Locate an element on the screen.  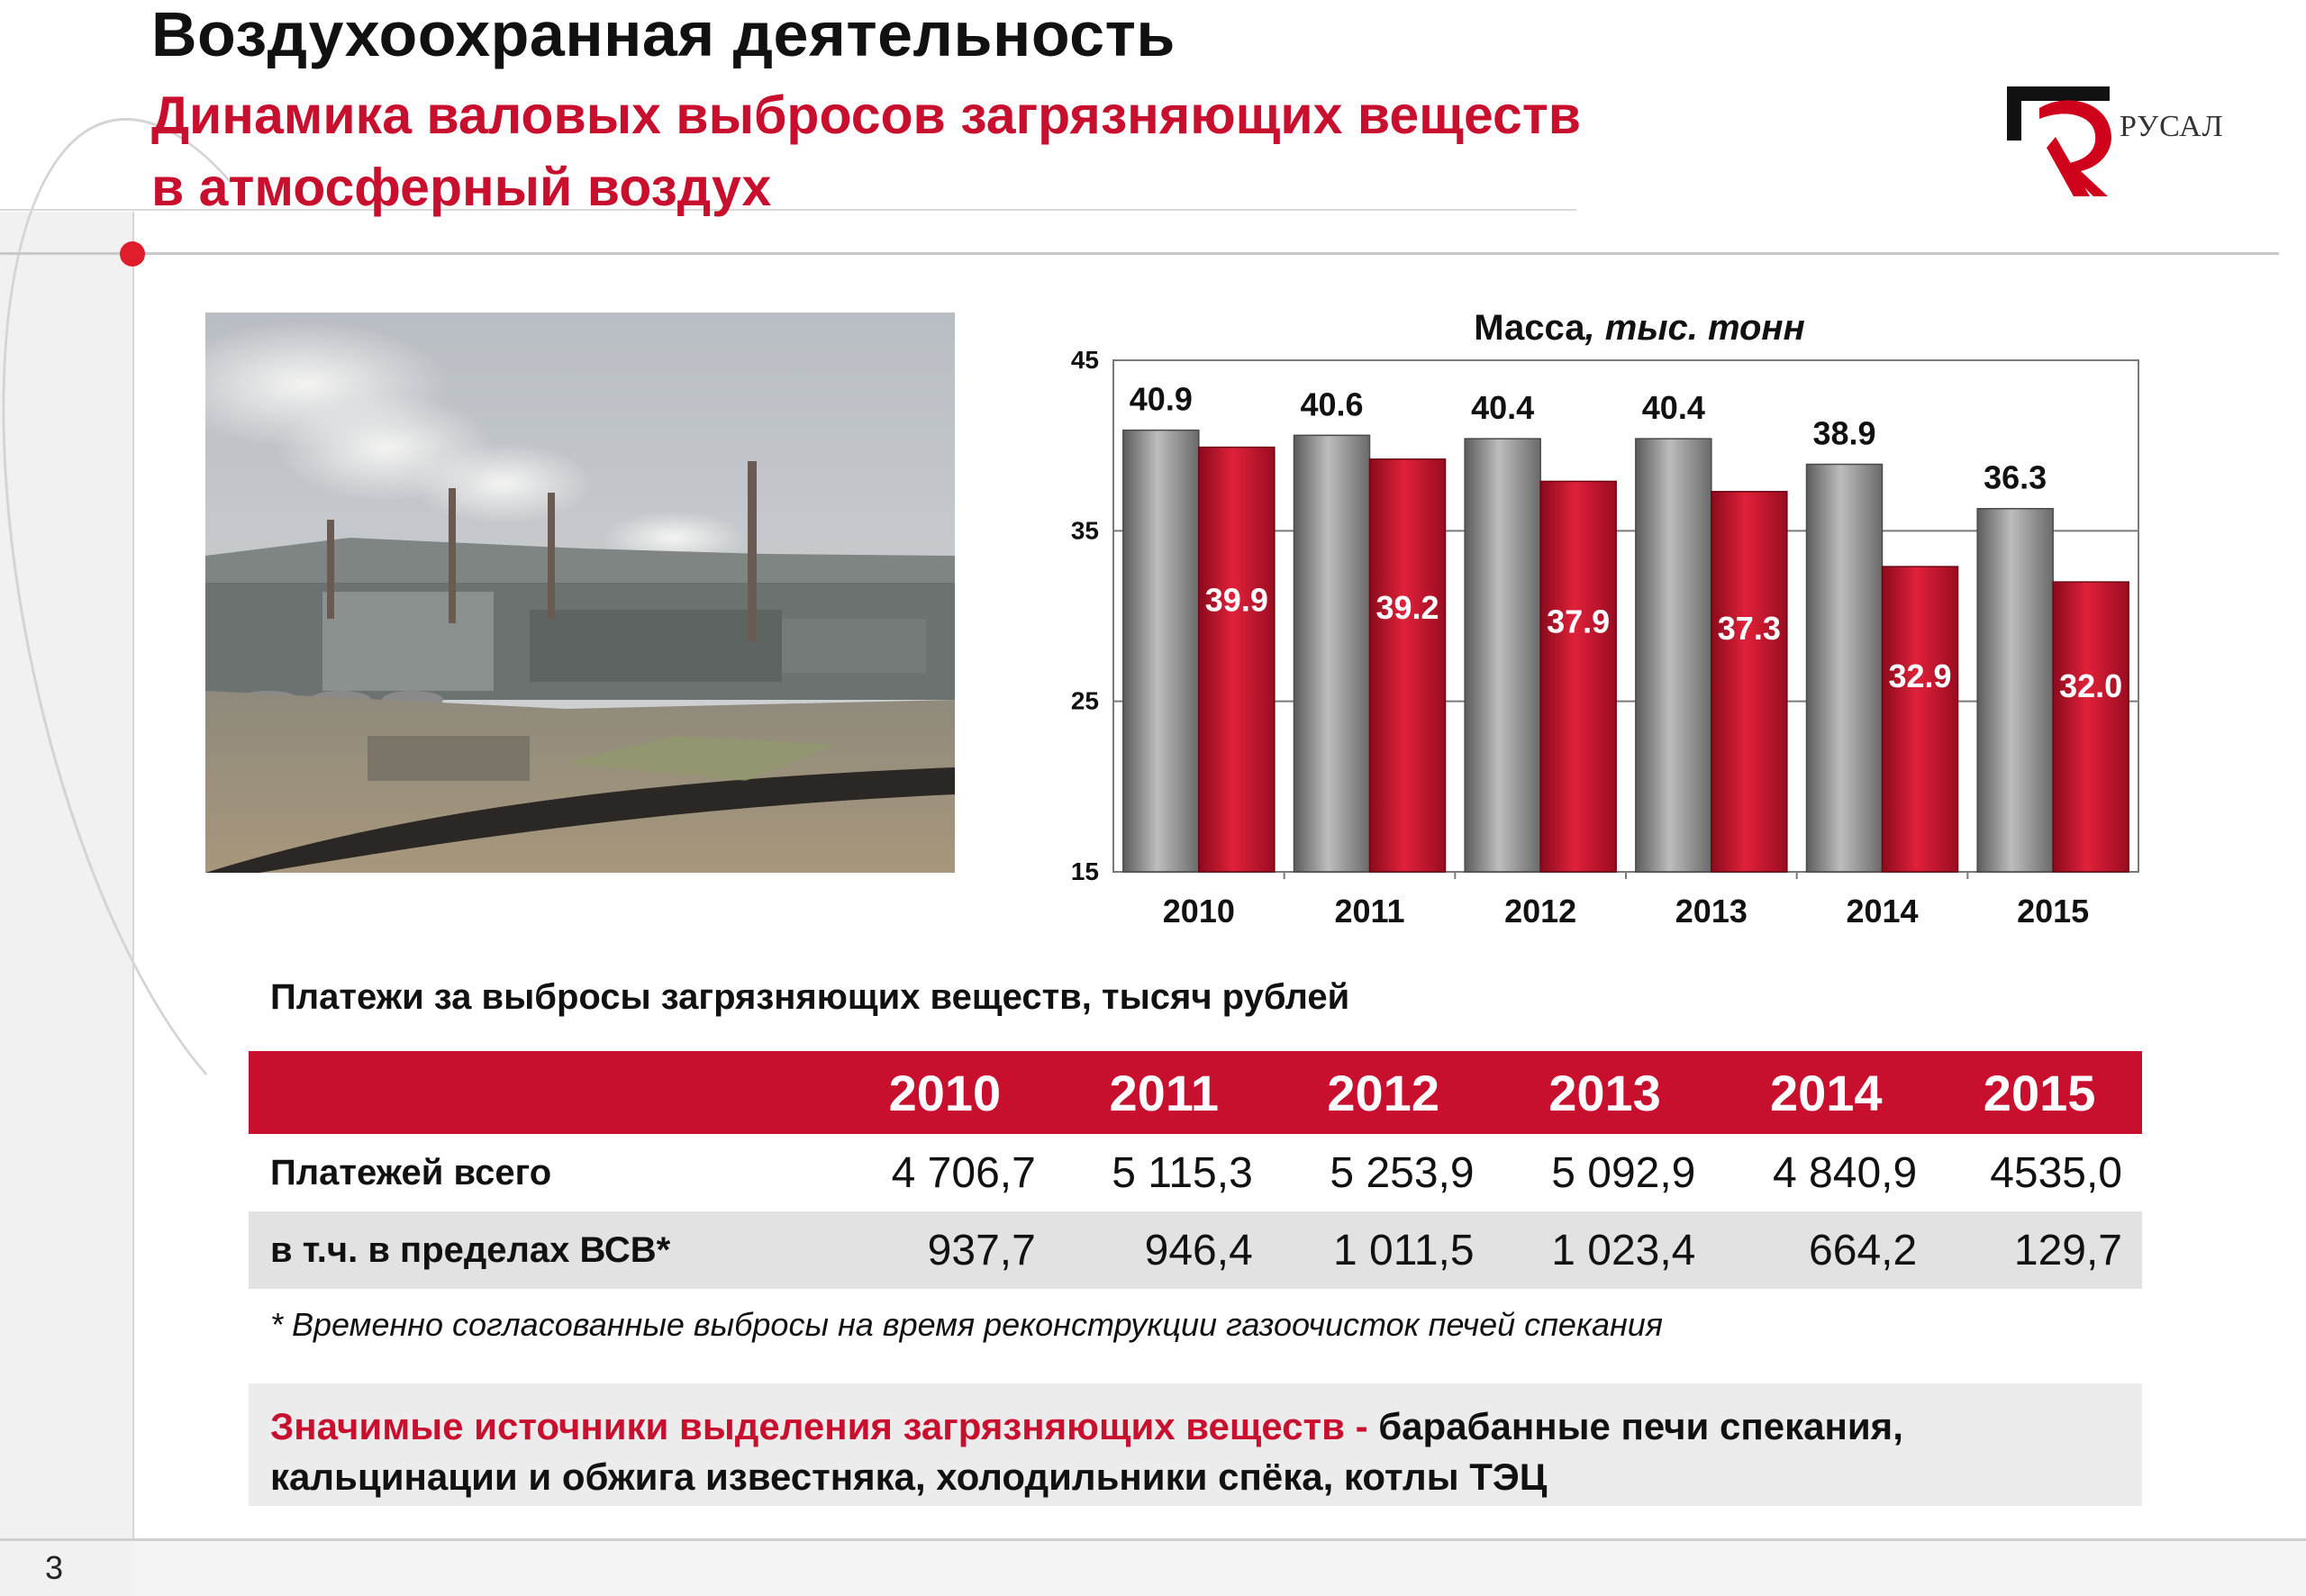
page-title: Воздухоохранная деятельность is located at coordinates (663, 35).